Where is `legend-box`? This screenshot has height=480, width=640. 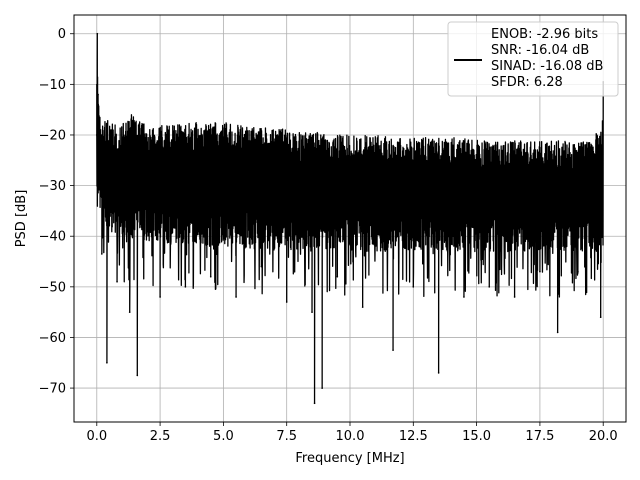
legend-box is located at coordinates (533, 59).